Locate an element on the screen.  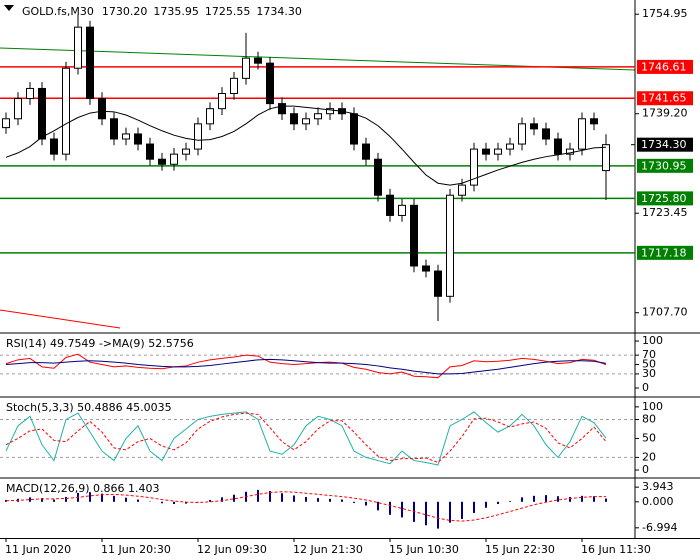
x-tick-label: 11 Jun 2020 is located at coordinates (38, 549).